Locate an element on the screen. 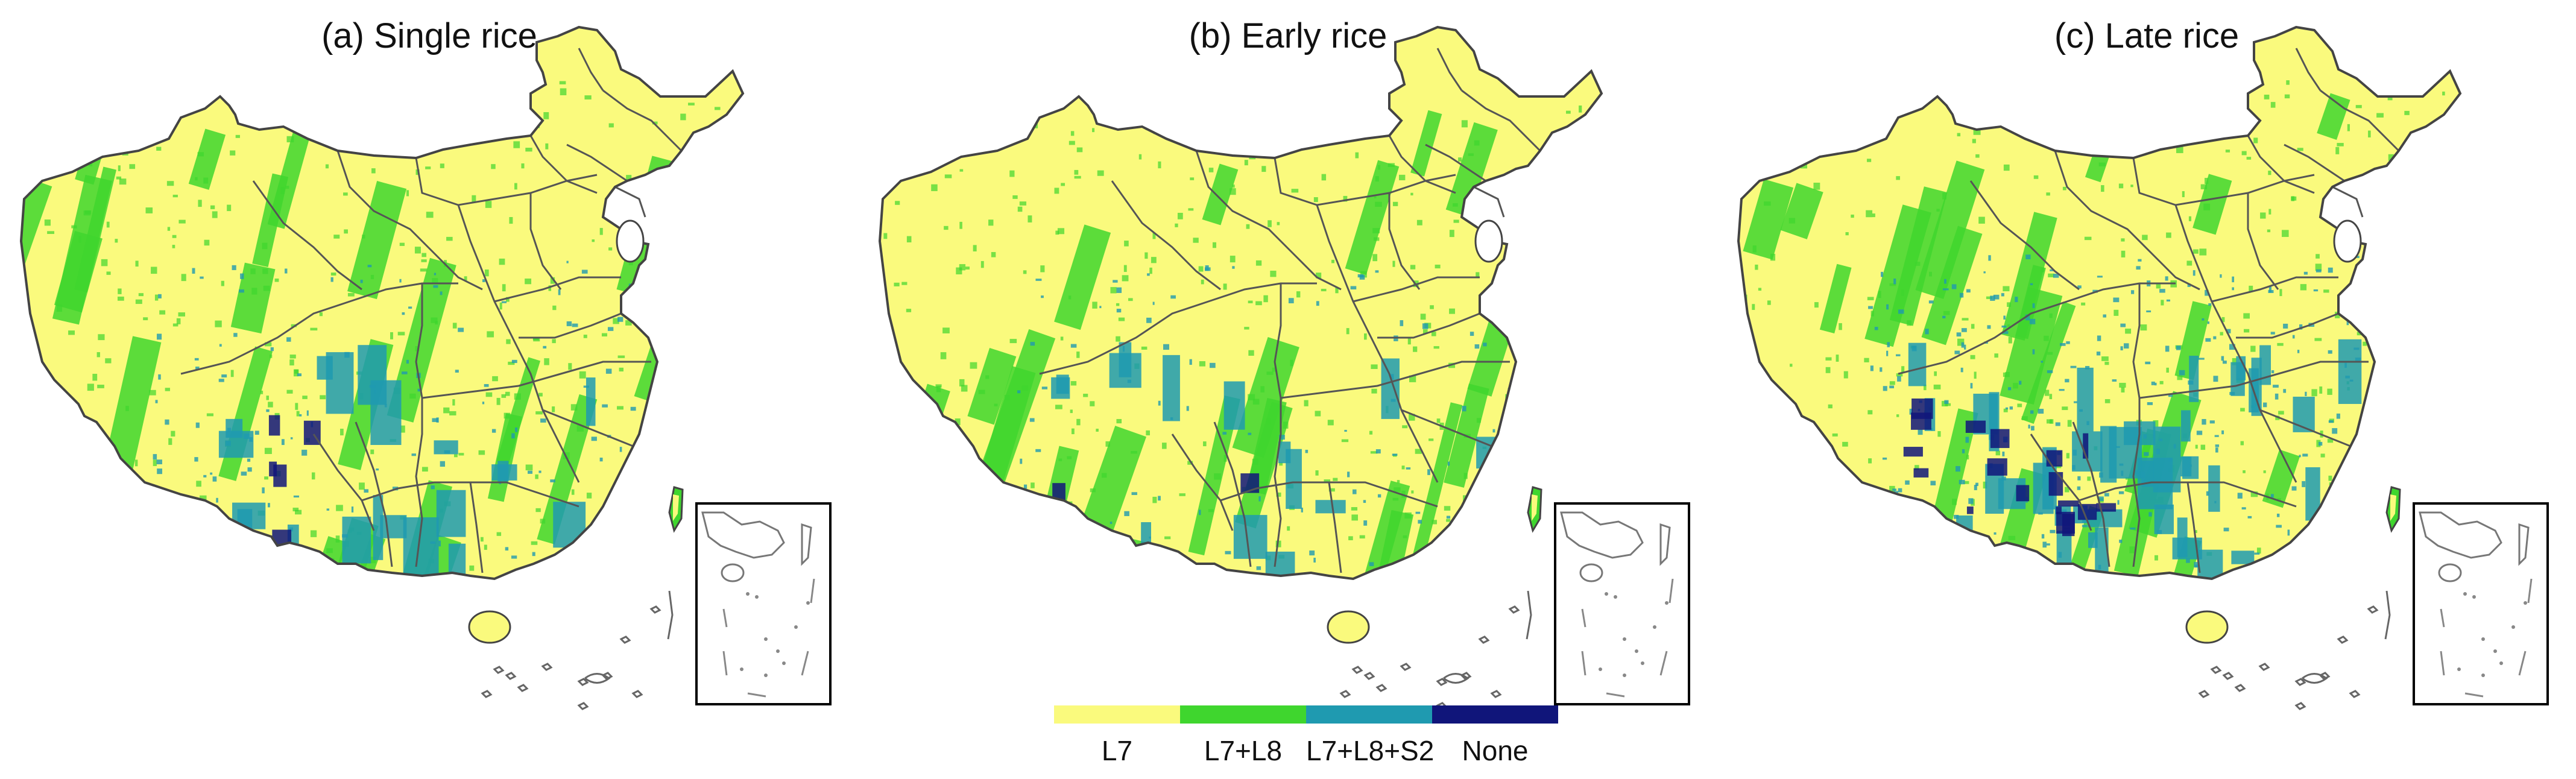 The image size is (2576, 779). bohai-sea is located at coordinates (630, 241).